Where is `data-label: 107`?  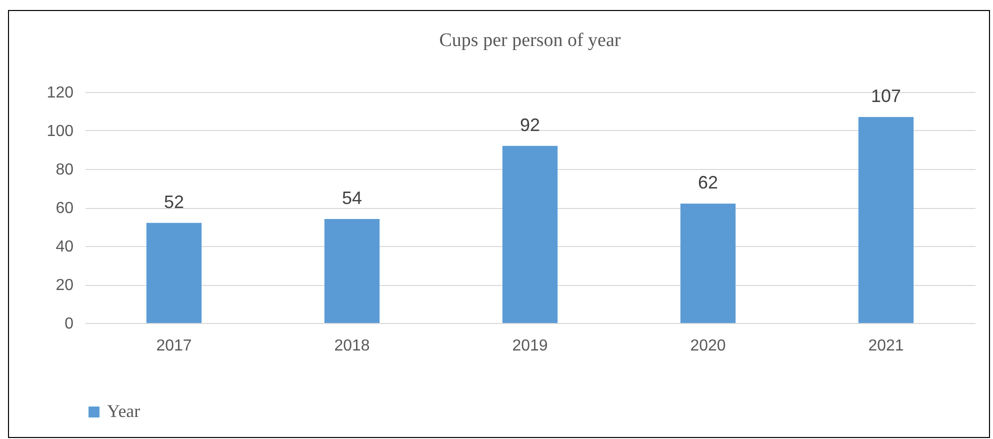 data-label: 107 is located at coordinates (886, 96).